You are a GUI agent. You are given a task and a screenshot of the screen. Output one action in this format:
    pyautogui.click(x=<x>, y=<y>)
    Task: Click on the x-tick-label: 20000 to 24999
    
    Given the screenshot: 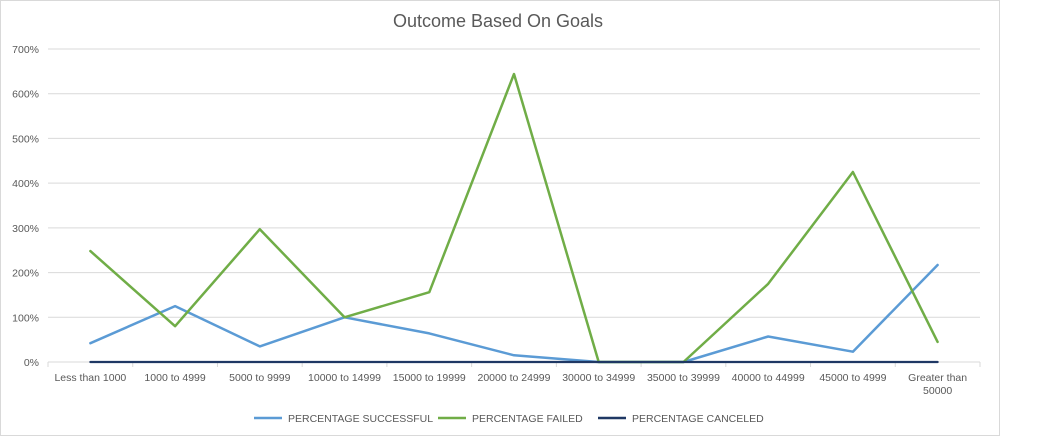 What is the action you would take?
    pyautogui.click(x=514, y=378)
    